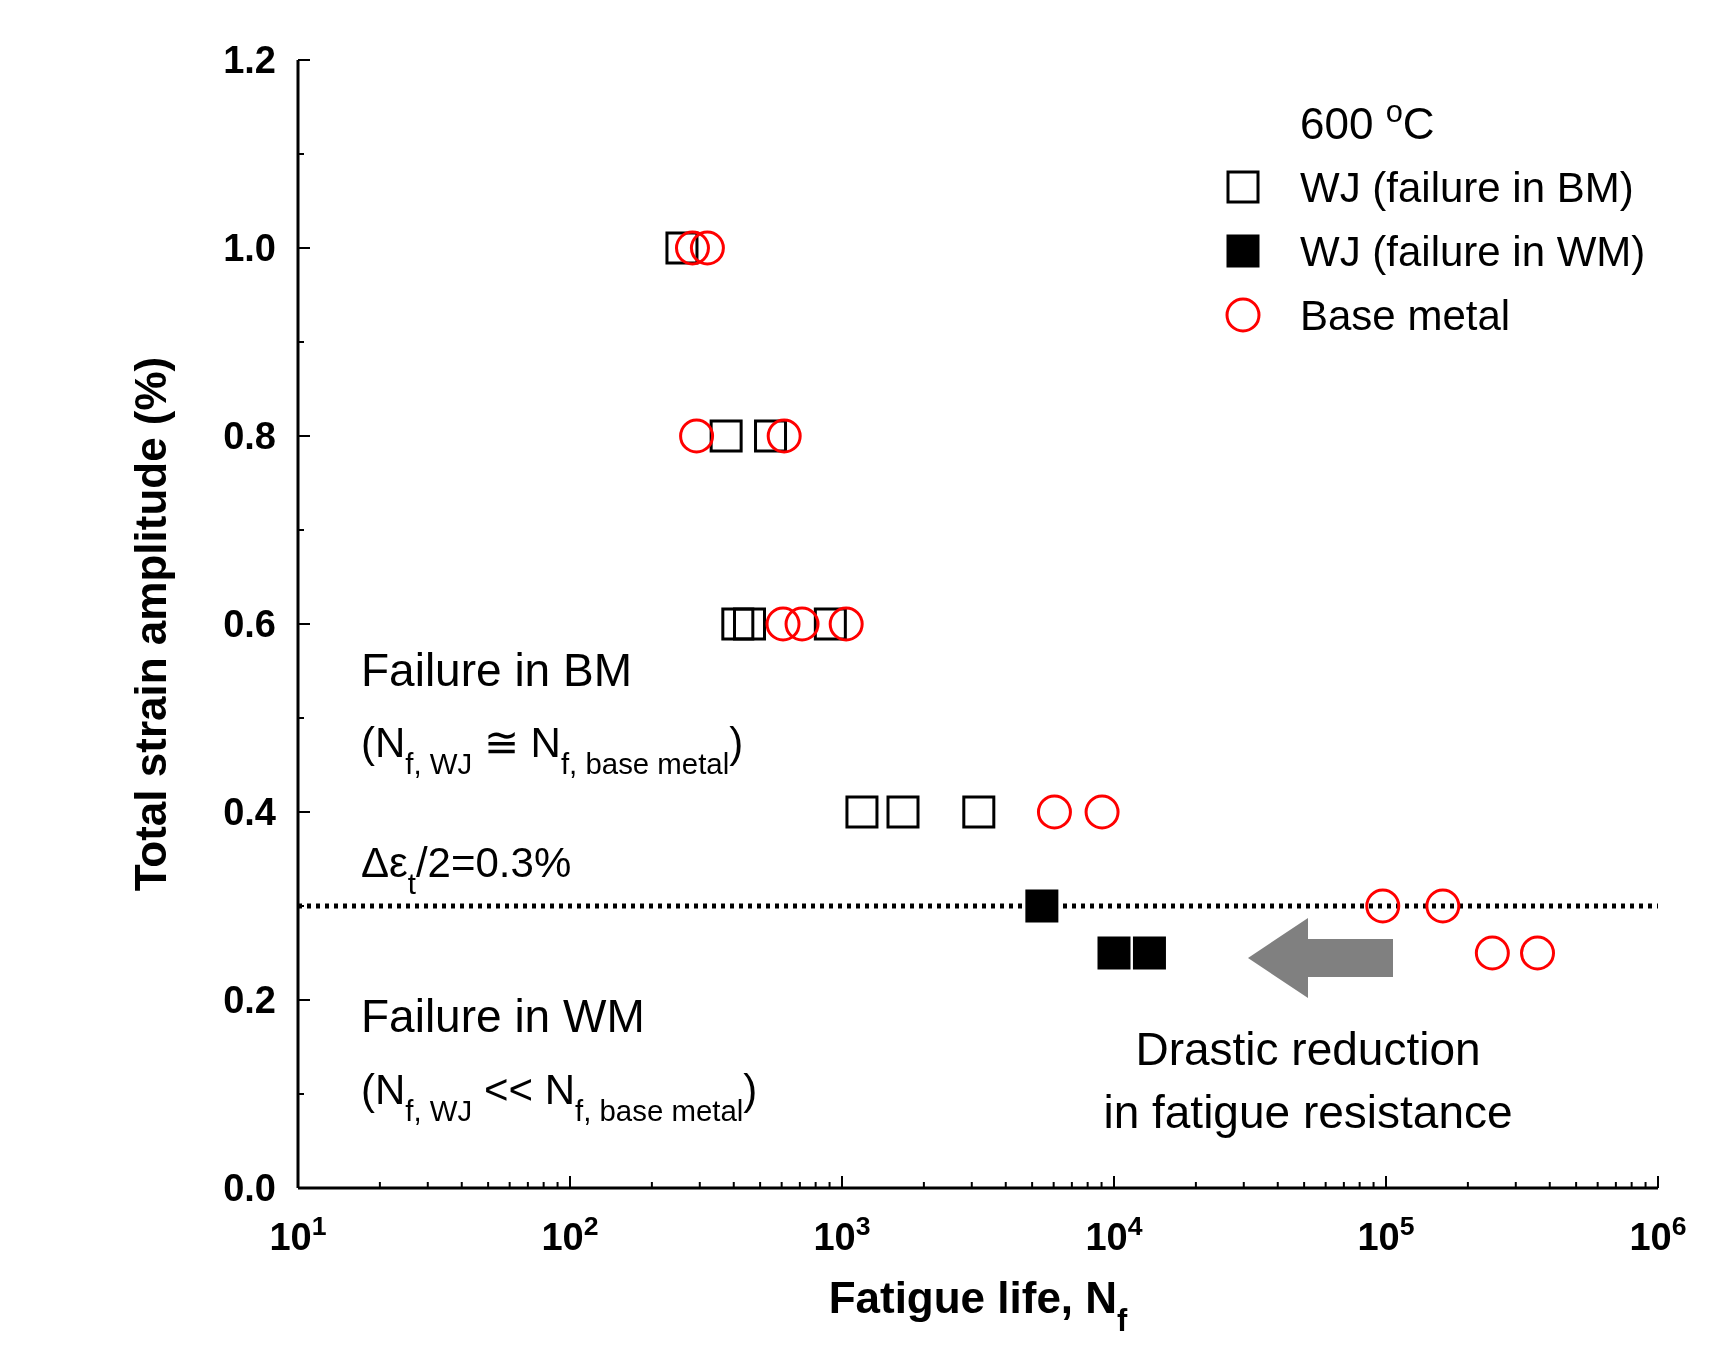  What do you see at coordinates (978, 1305) in the screenshot?
I see `x-axis-title: Fatigue life, N$_{f}$` at bounding box center [978, 1305].